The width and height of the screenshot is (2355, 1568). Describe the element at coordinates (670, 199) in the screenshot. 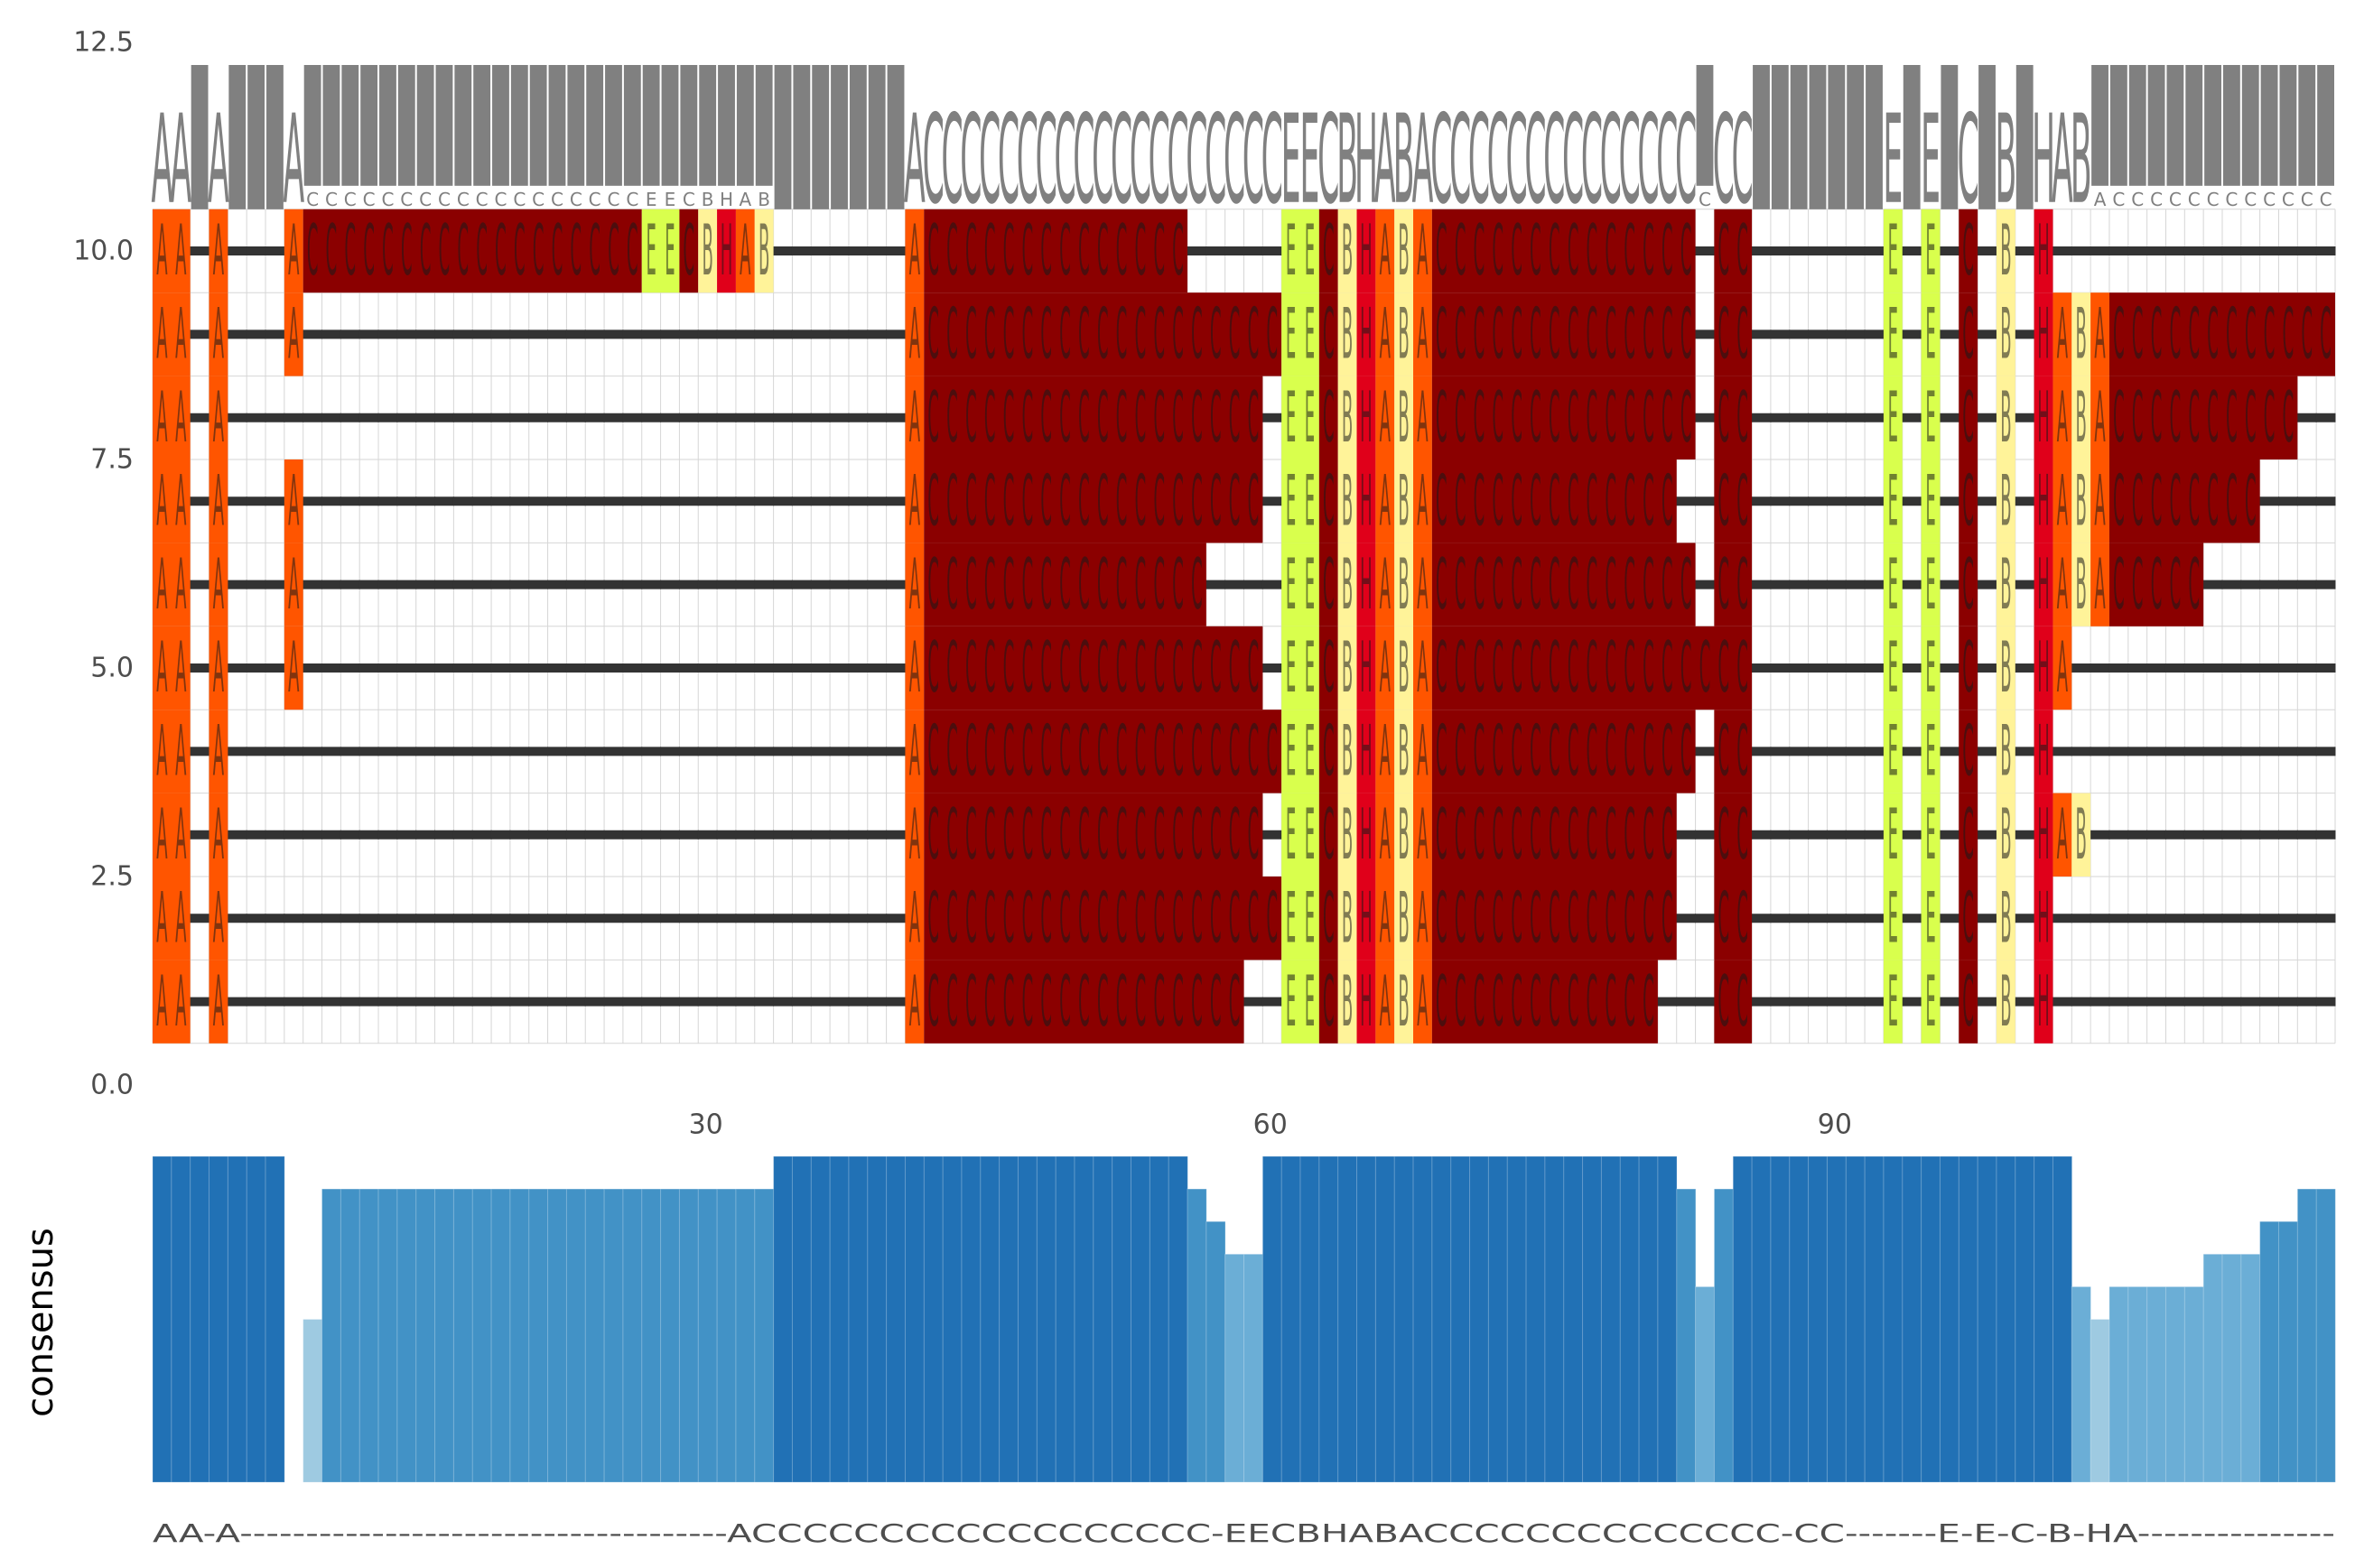

I see `logo-letter-small: E` at that location.